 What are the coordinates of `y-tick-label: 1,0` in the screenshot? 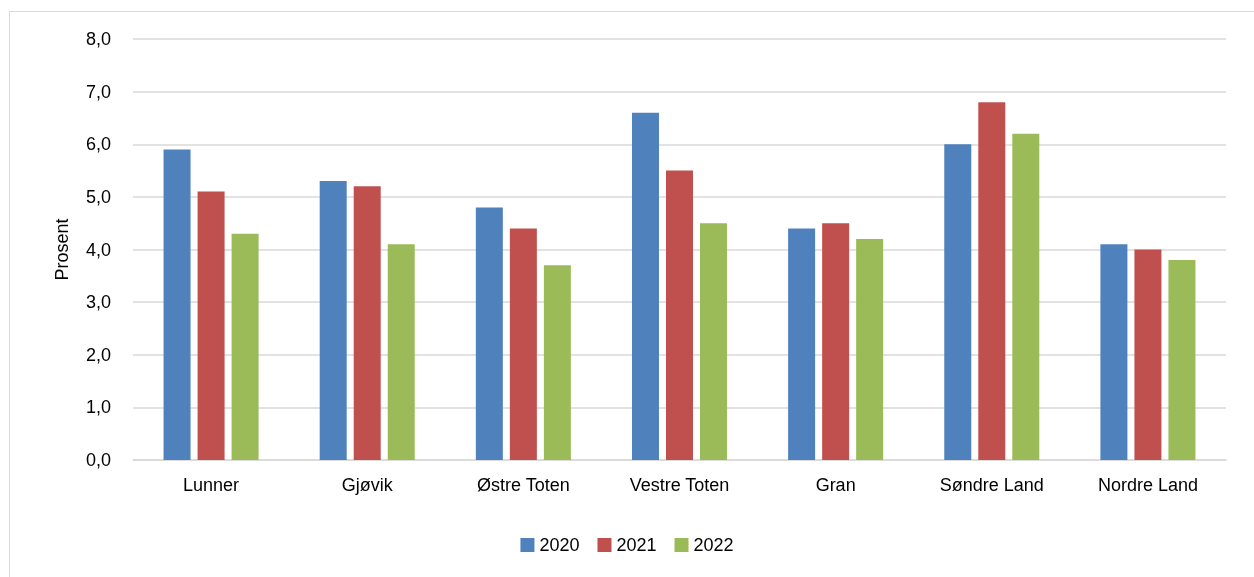 It's located at (98, 407).